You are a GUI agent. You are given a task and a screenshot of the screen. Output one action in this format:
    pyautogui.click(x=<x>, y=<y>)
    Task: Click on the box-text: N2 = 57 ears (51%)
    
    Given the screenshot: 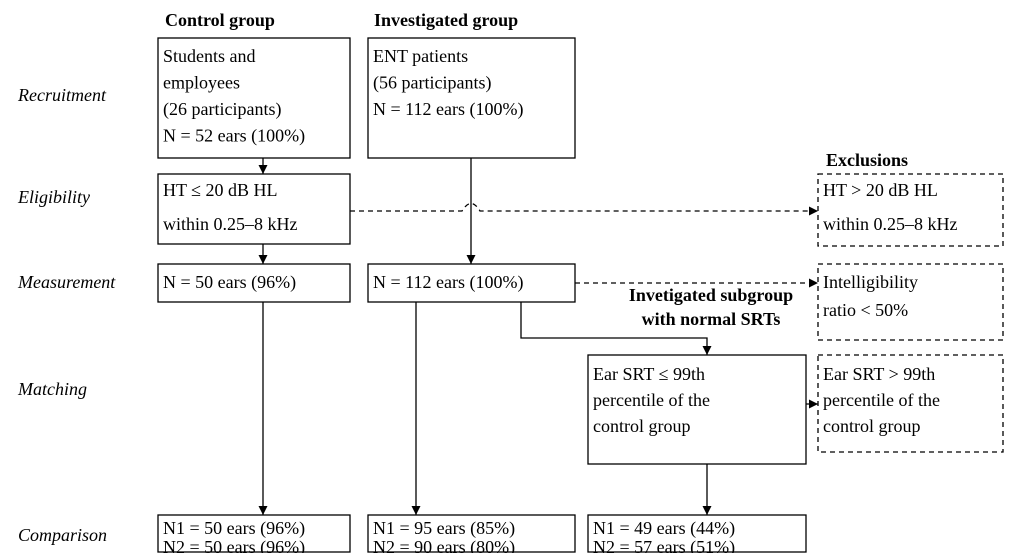 What is the action you would take?
    pyautogui.click(x=664, y=545)
    